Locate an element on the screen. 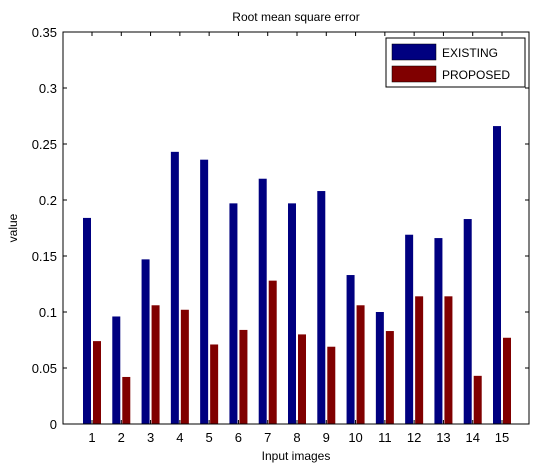  x-tick-label-1: 1 is located at coordinates (91, 437).